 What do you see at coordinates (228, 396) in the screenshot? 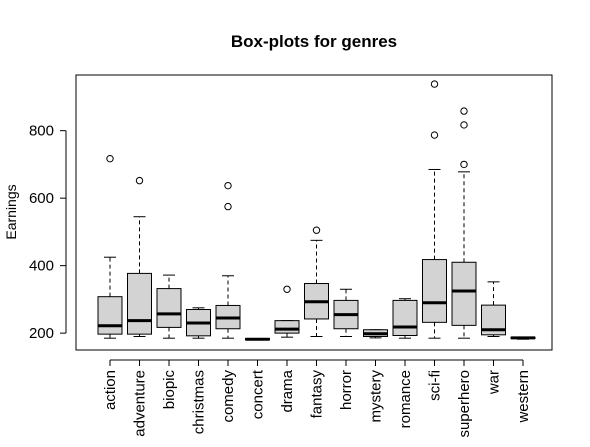
I see `x-tick-label-comedy: comedy` at bounding box center [228, 396].